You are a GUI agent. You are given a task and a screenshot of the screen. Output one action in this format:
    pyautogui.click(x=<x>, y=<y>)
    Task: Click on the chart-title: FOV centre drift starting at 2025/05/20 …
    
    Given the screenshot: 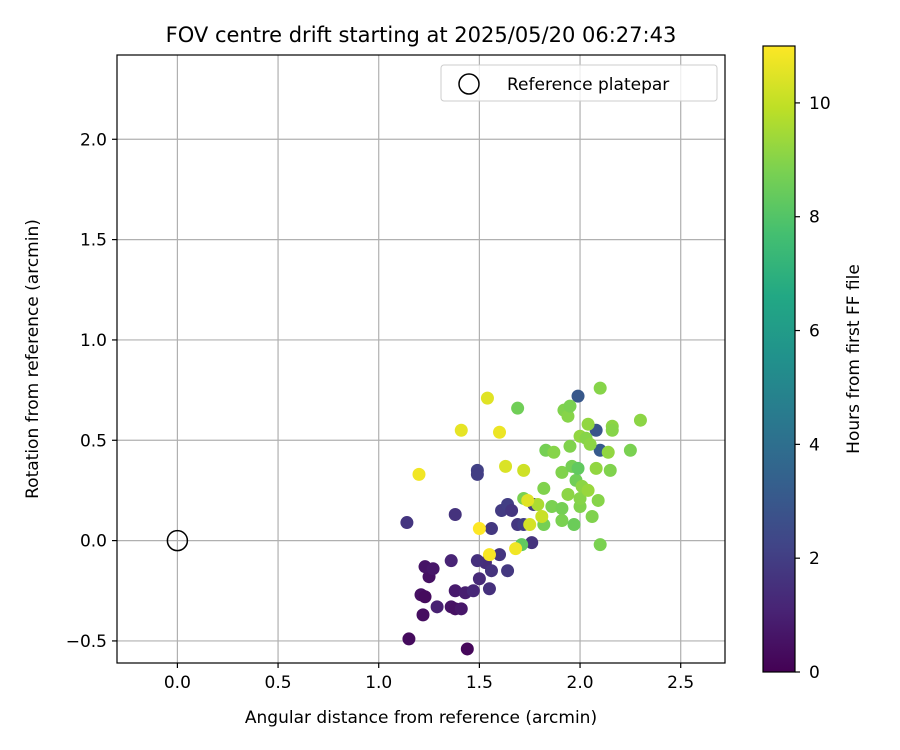 What is the action you would take?
    pyautogui.click(x=421, y=35)
    